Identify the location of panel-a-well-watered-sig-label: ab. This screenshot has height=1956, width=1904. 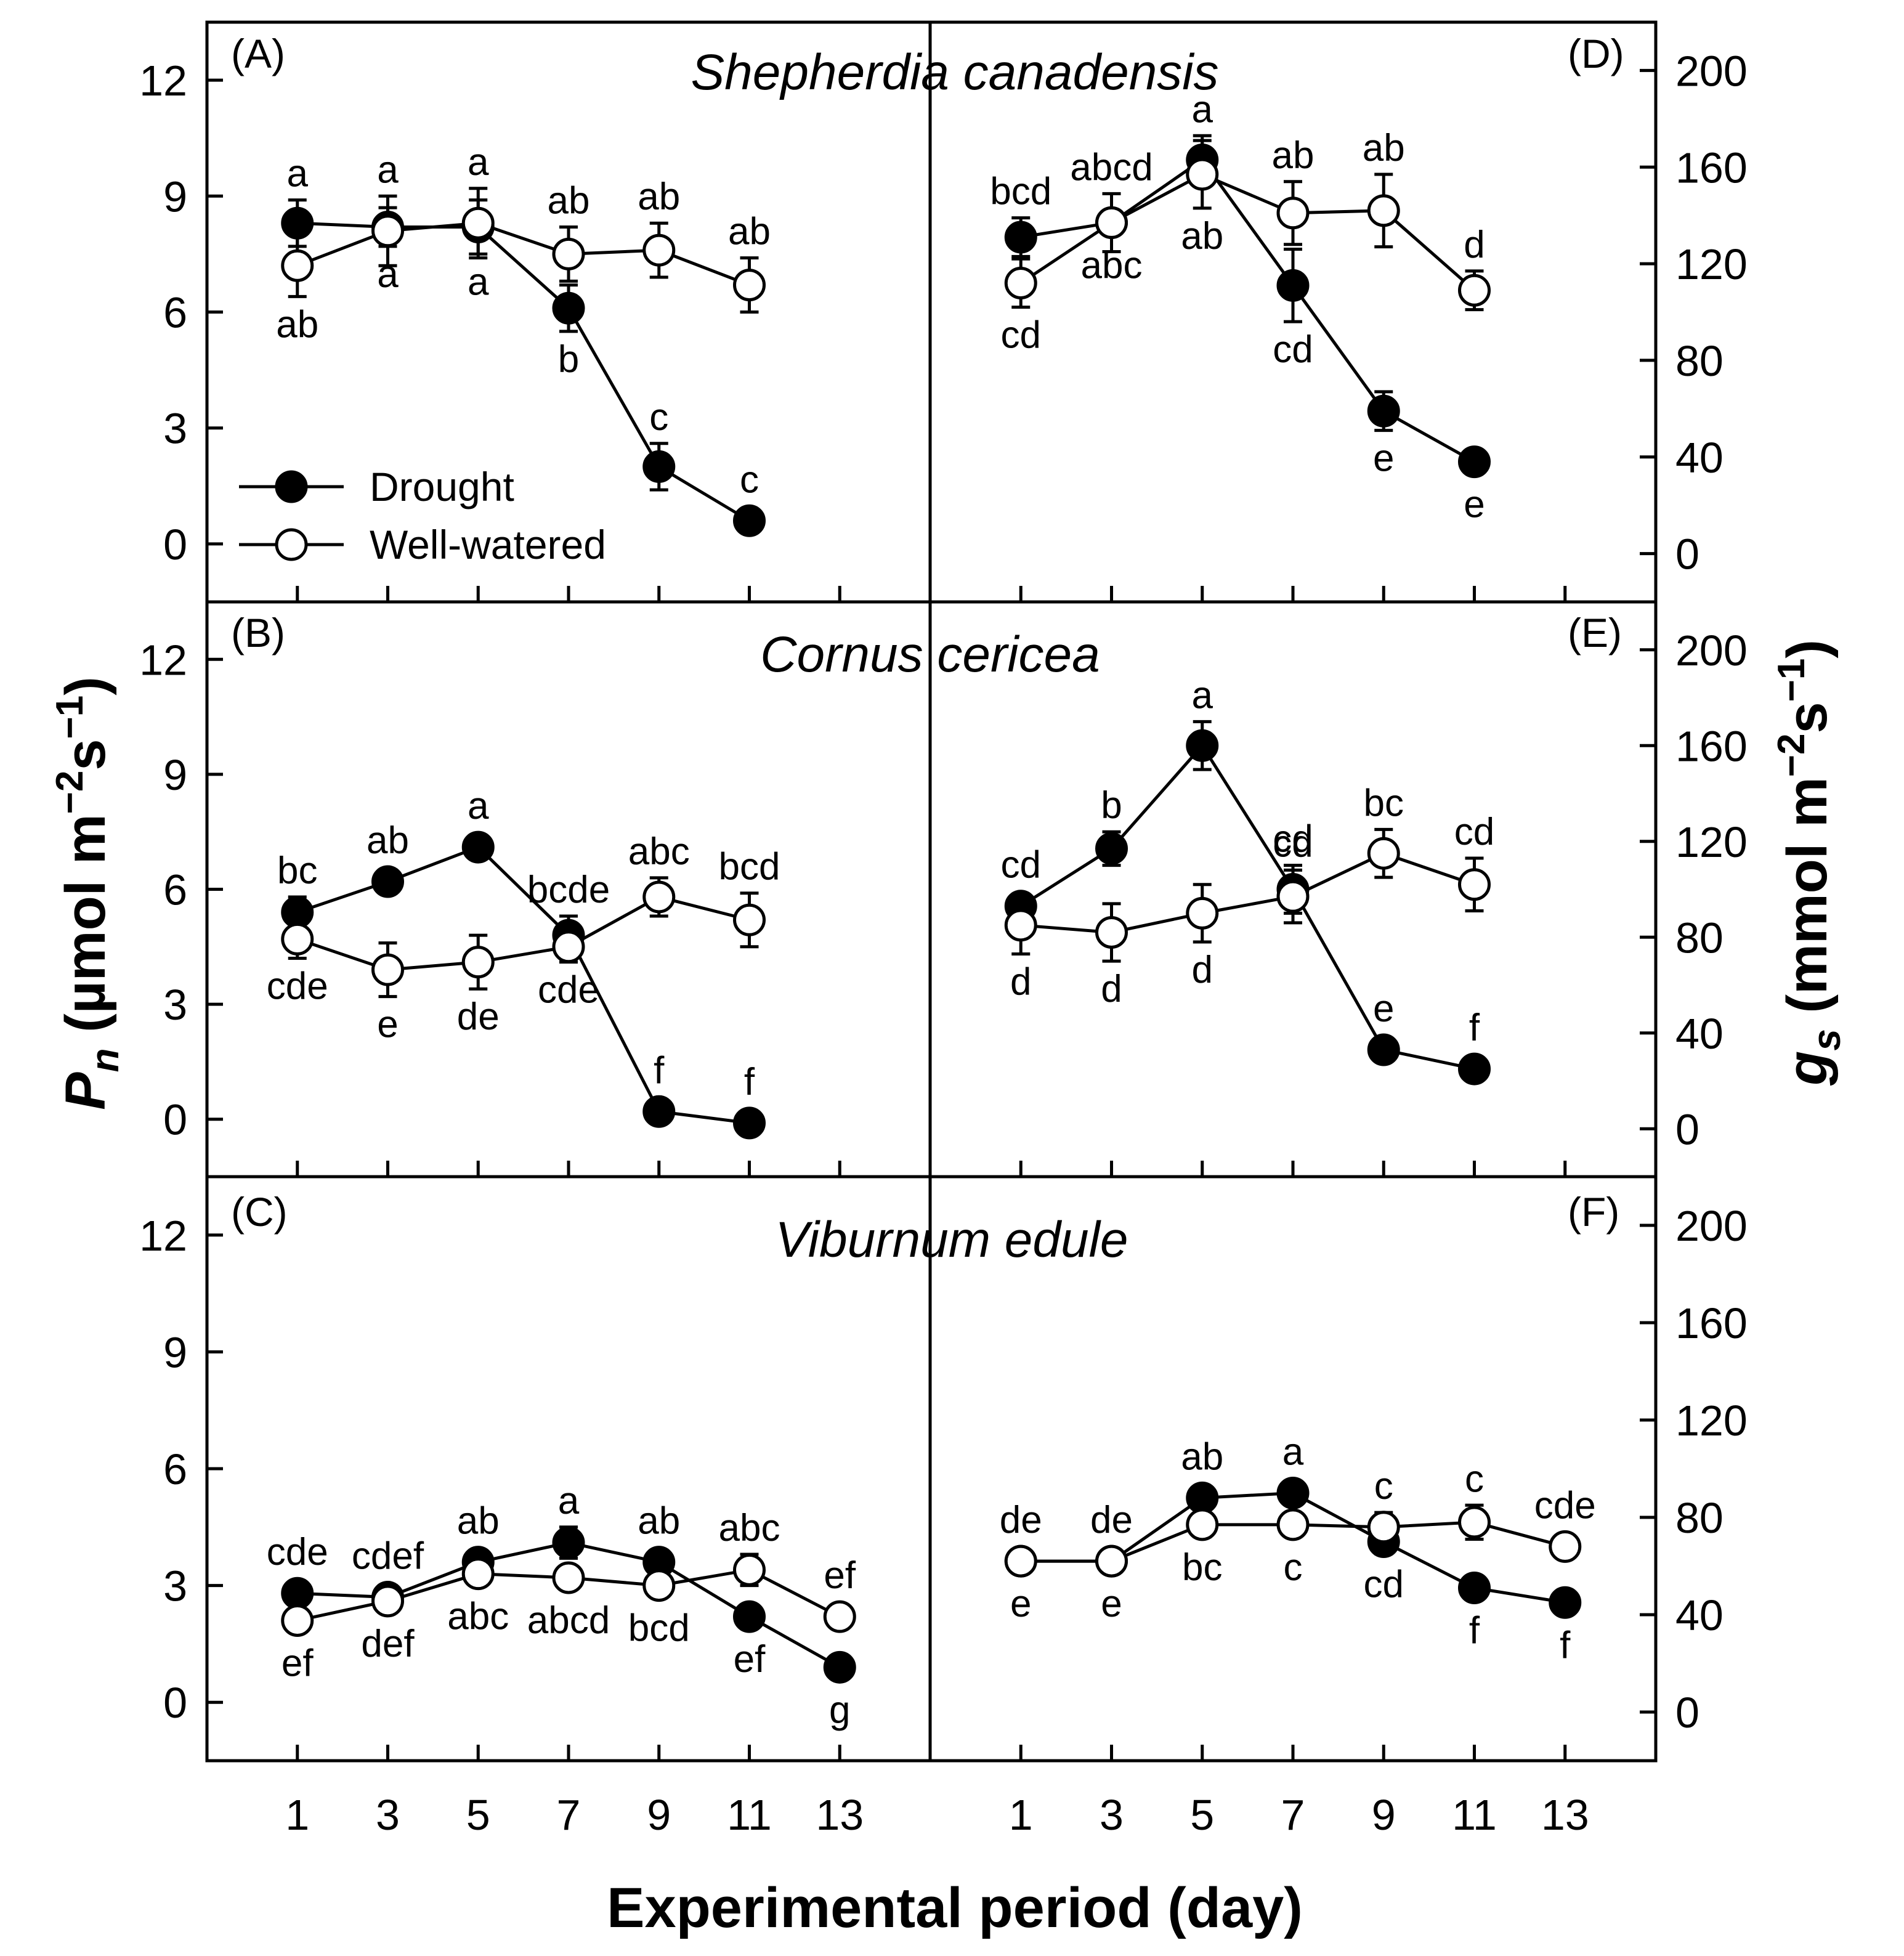
(749, 232).